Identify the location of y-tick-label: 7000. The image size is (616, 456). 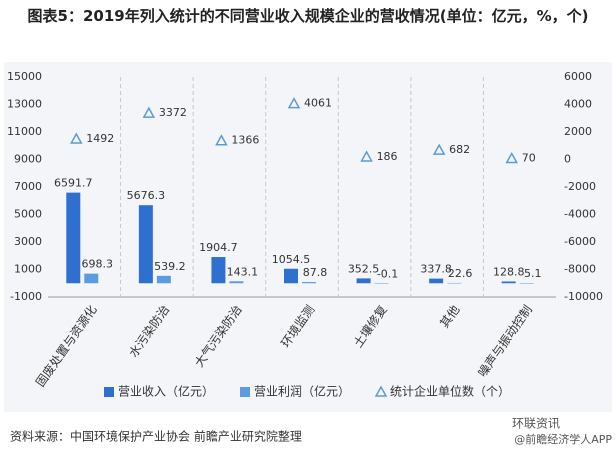
(28, 186).